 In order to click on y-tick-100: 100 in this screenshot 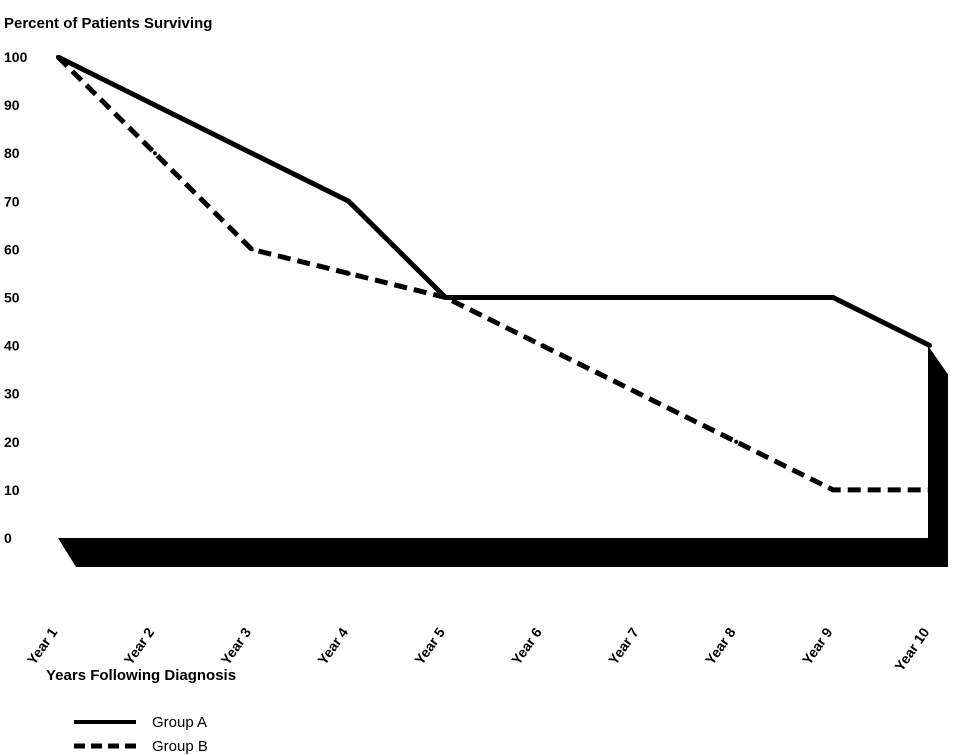, I will do `click(16, 57)`.